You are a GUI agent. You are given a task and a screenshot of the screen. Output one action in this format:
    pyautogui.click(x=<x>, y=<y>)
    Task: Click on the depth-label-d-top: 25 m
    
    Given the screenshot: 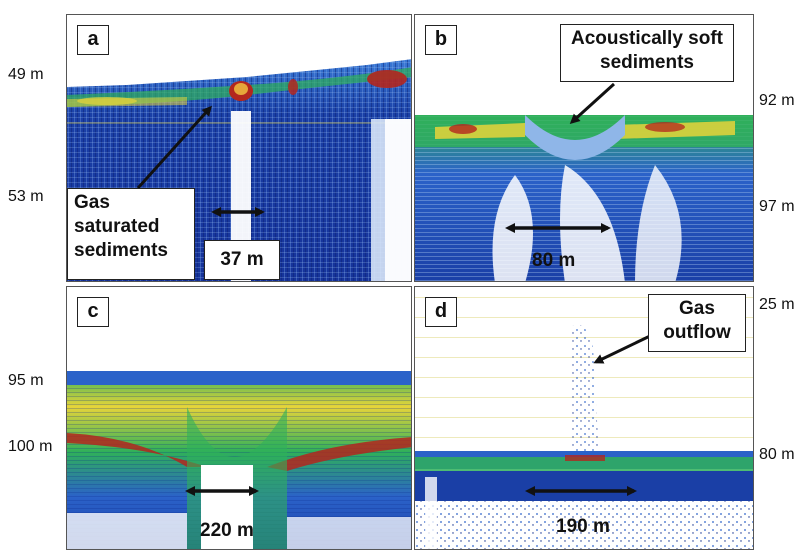 What is the action you would take?
    pyautogui.click(x=777, y=304)
    